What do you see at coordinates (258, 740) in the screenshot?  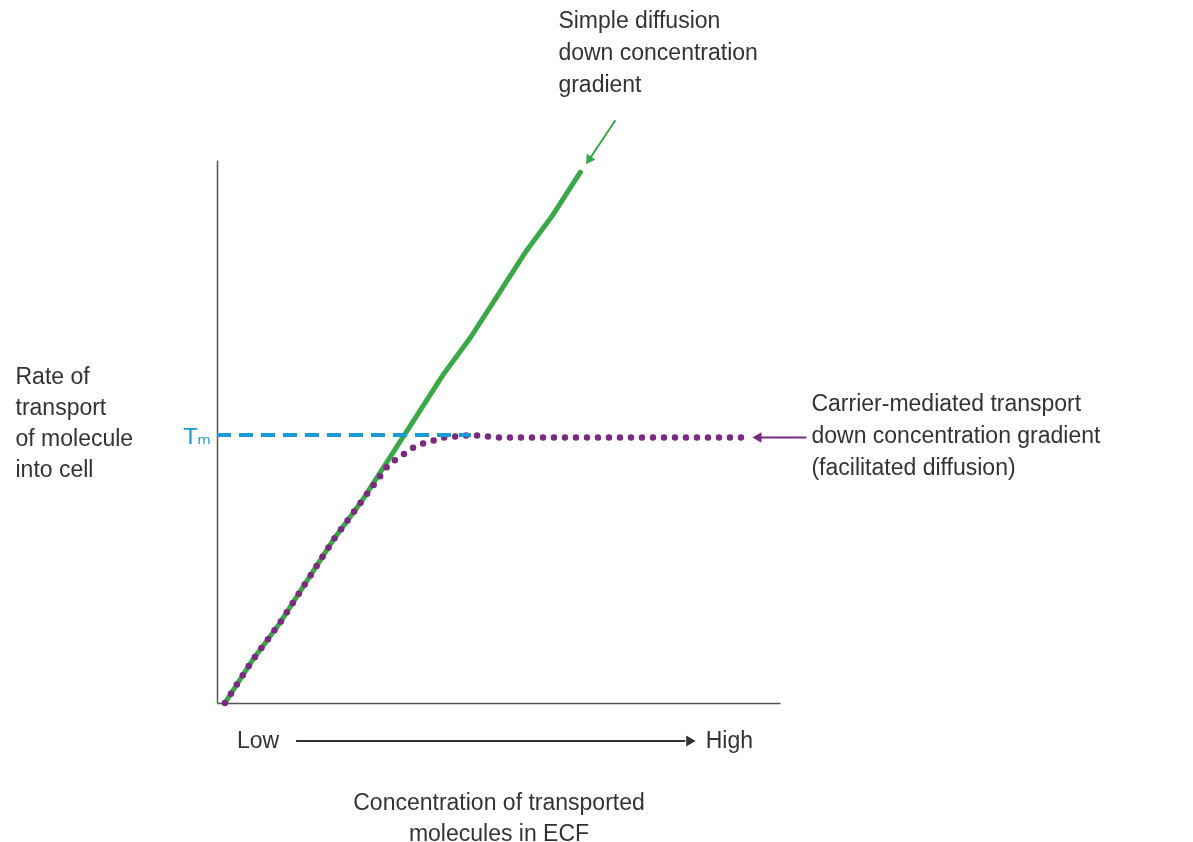 I see `text: Low` at bounding box center [258, 740].